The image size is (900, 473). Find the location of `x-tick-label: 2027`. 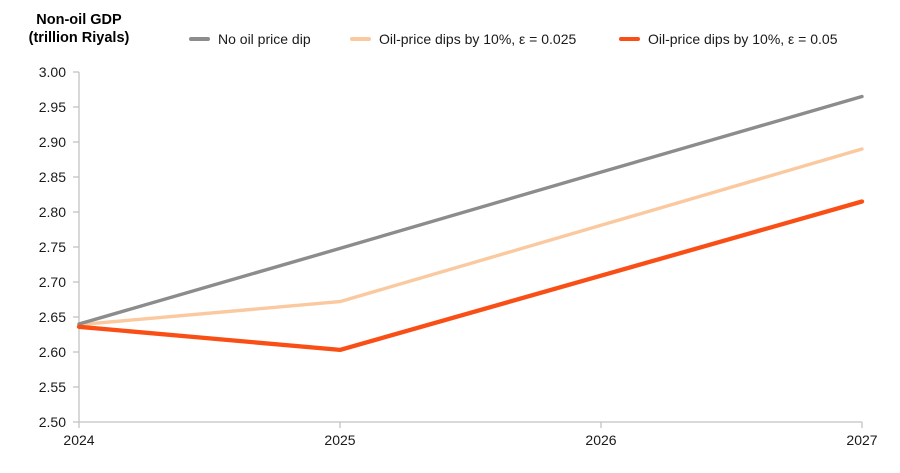

x-tick-label: 2027 is located at coordinates (861, 440).